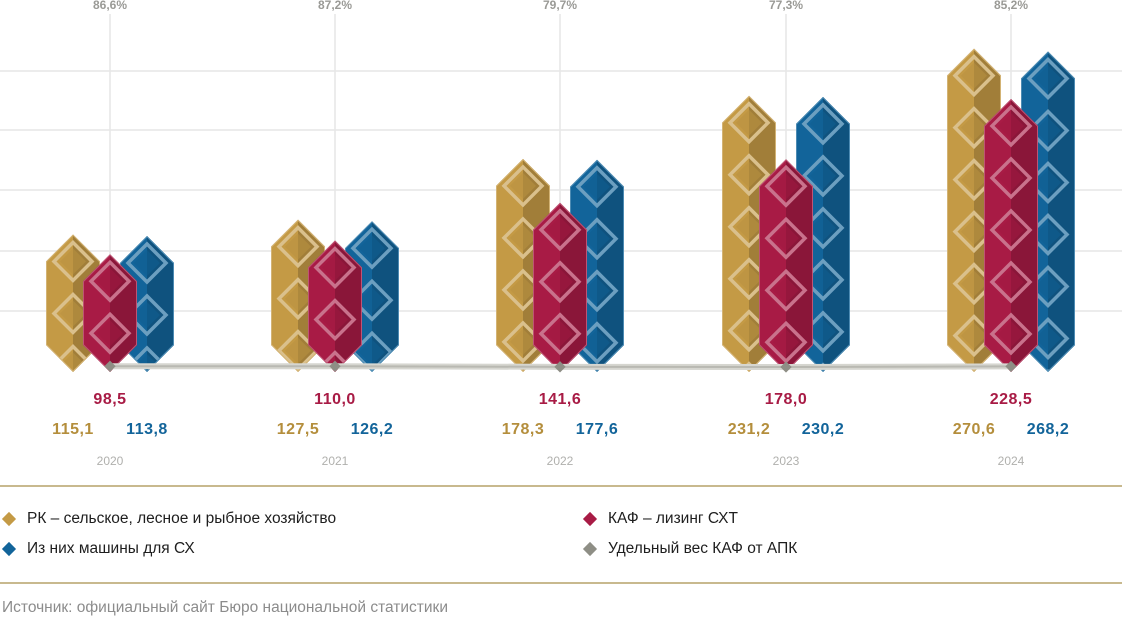 The image size is (1122, 620). What do you see at coordinates (110, 313) in the screenshot?
I see `bar-kaf-2020` at bounding box center [110, 313].